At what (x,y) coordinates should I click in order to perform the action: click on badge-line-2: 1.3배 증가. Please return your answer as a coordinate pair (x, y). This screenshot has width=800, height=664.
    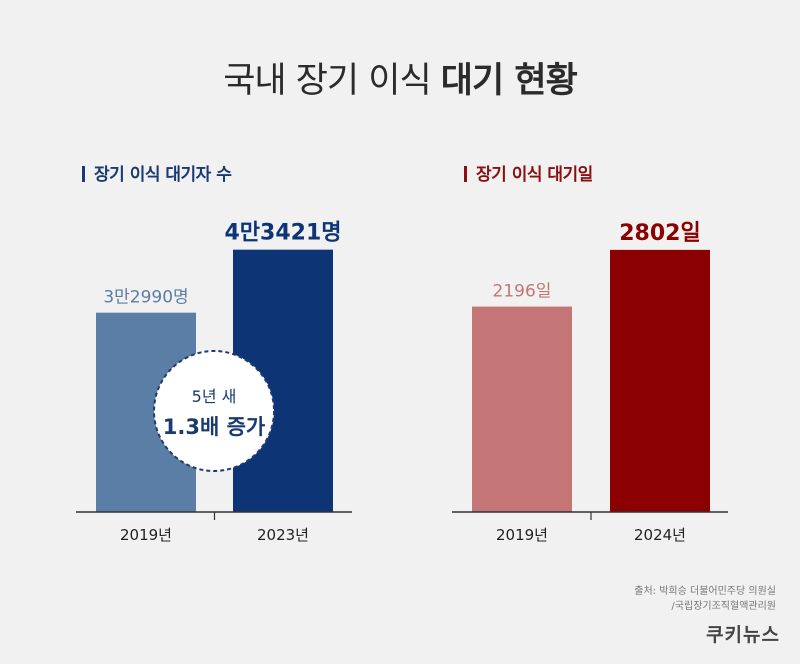
    Looking at the image, I should click on (214, 427).